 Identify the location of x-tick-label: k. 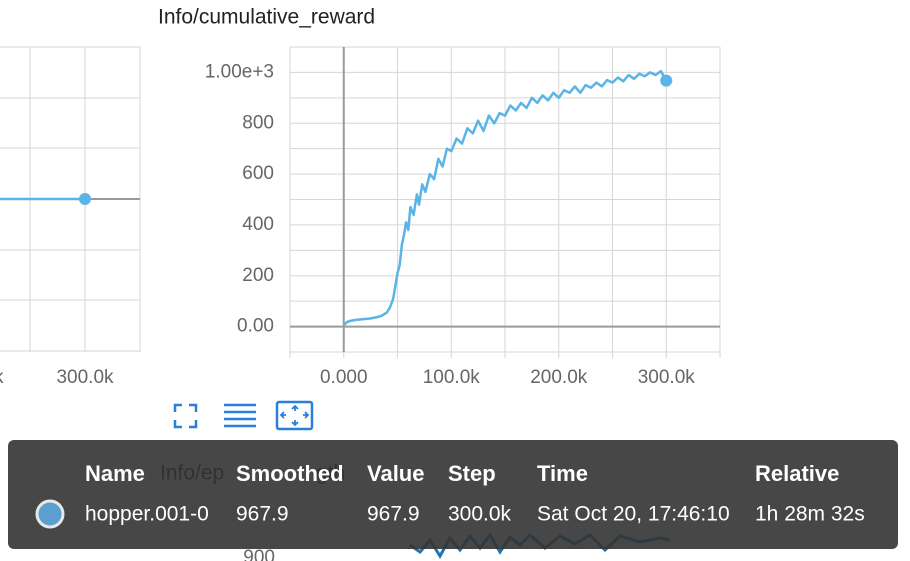
(2, 377).